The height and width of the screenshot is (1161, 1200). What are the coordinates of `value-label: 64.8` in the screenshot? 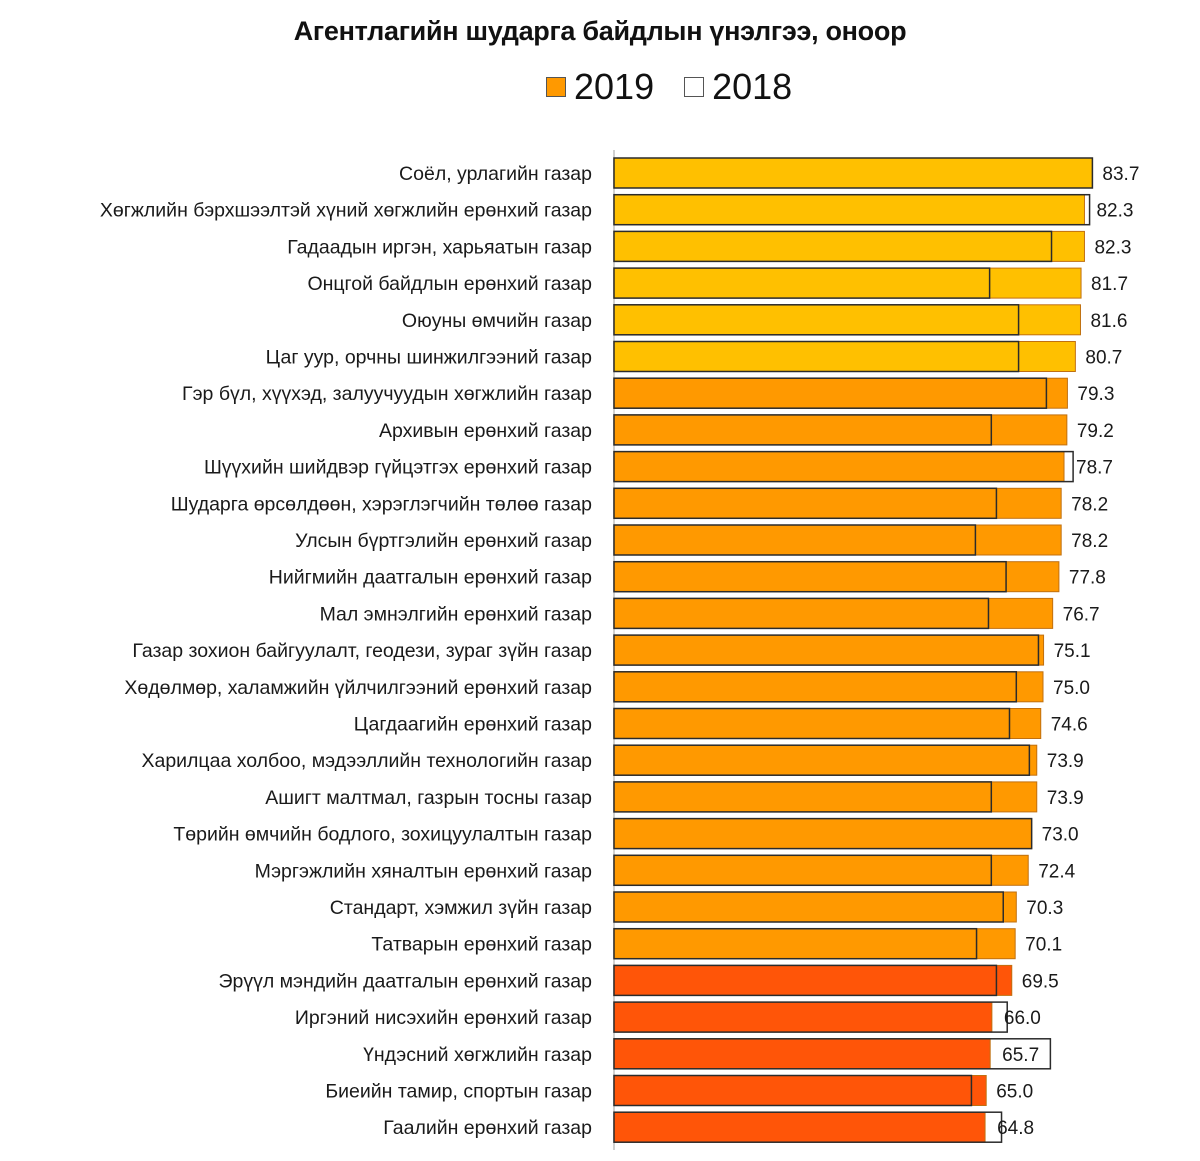 It's located at (1015, 1128).